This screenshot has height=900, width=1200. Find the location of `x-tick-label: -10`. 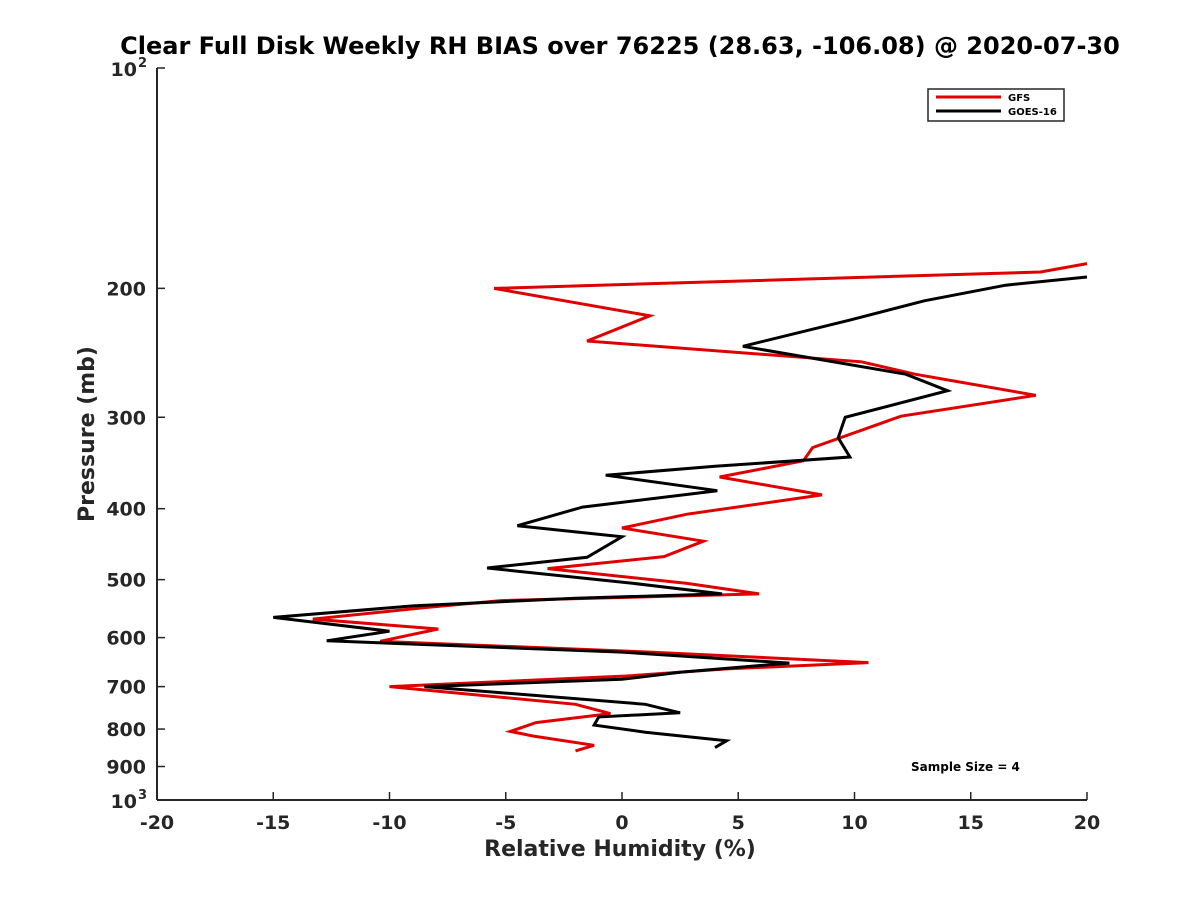

x-tick-label: -10 is located at coordinates (389, 823).